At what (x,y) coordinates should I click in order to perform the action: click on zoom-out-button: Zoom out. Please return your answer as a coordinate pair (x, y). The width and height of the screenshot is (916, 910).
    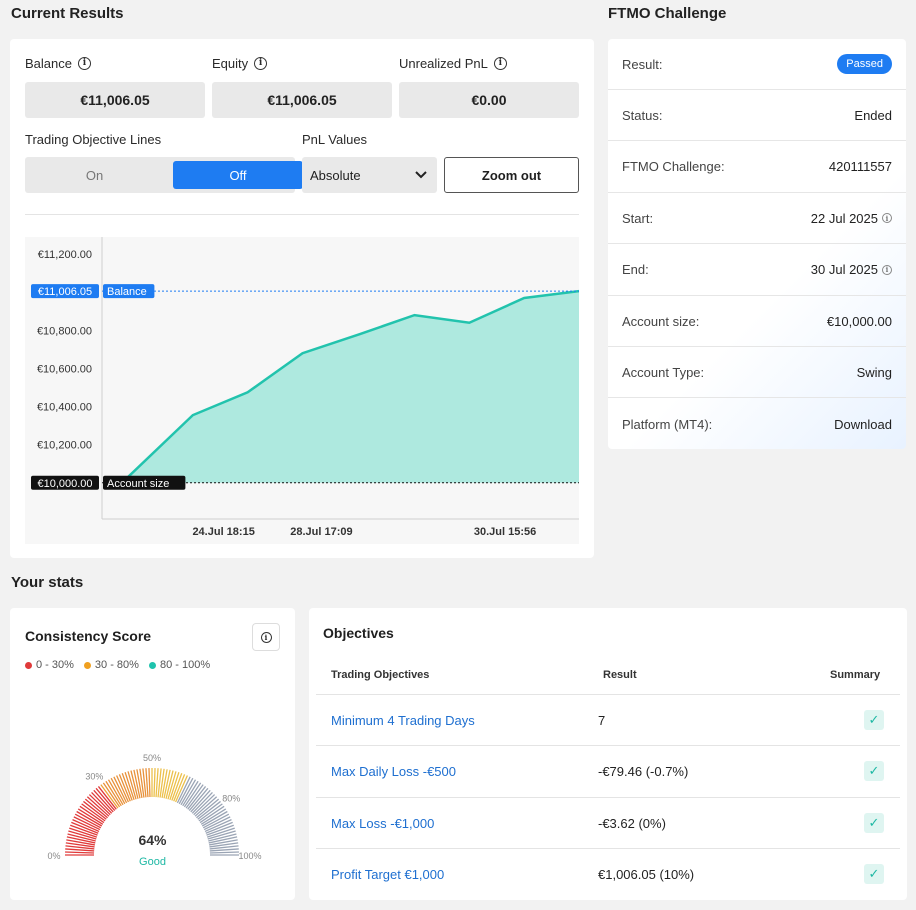
    Looking at the image, I should click on (511, 175).